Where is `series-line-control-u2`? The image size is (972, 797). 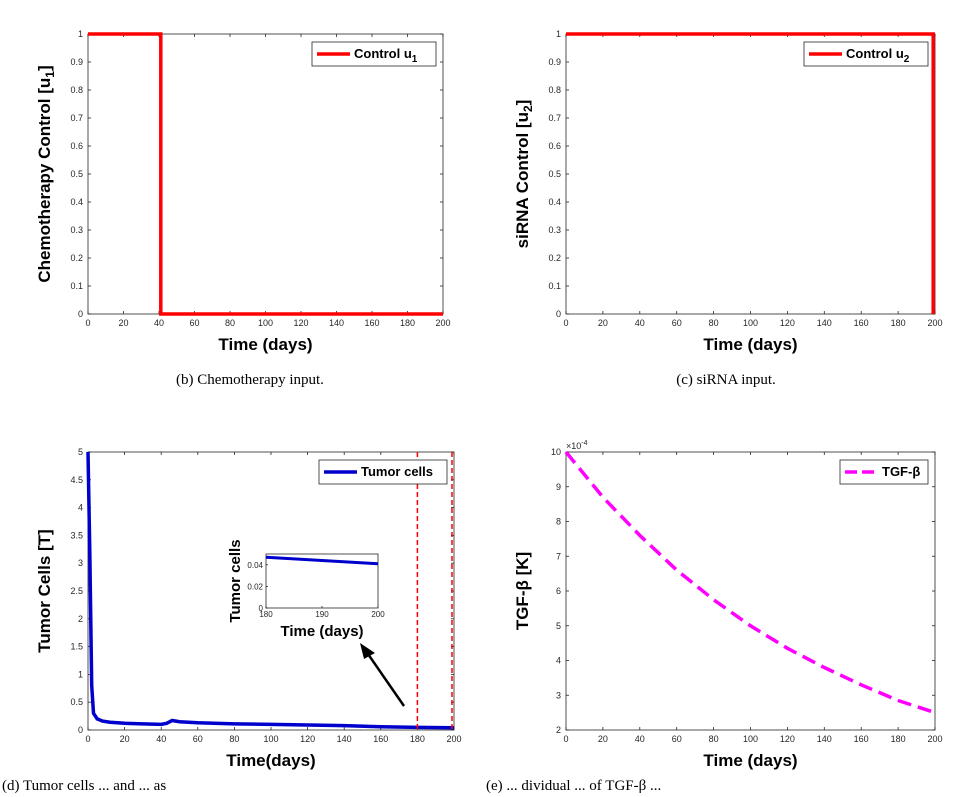 series-line-control-u2 is located at coordinates (750, 173).